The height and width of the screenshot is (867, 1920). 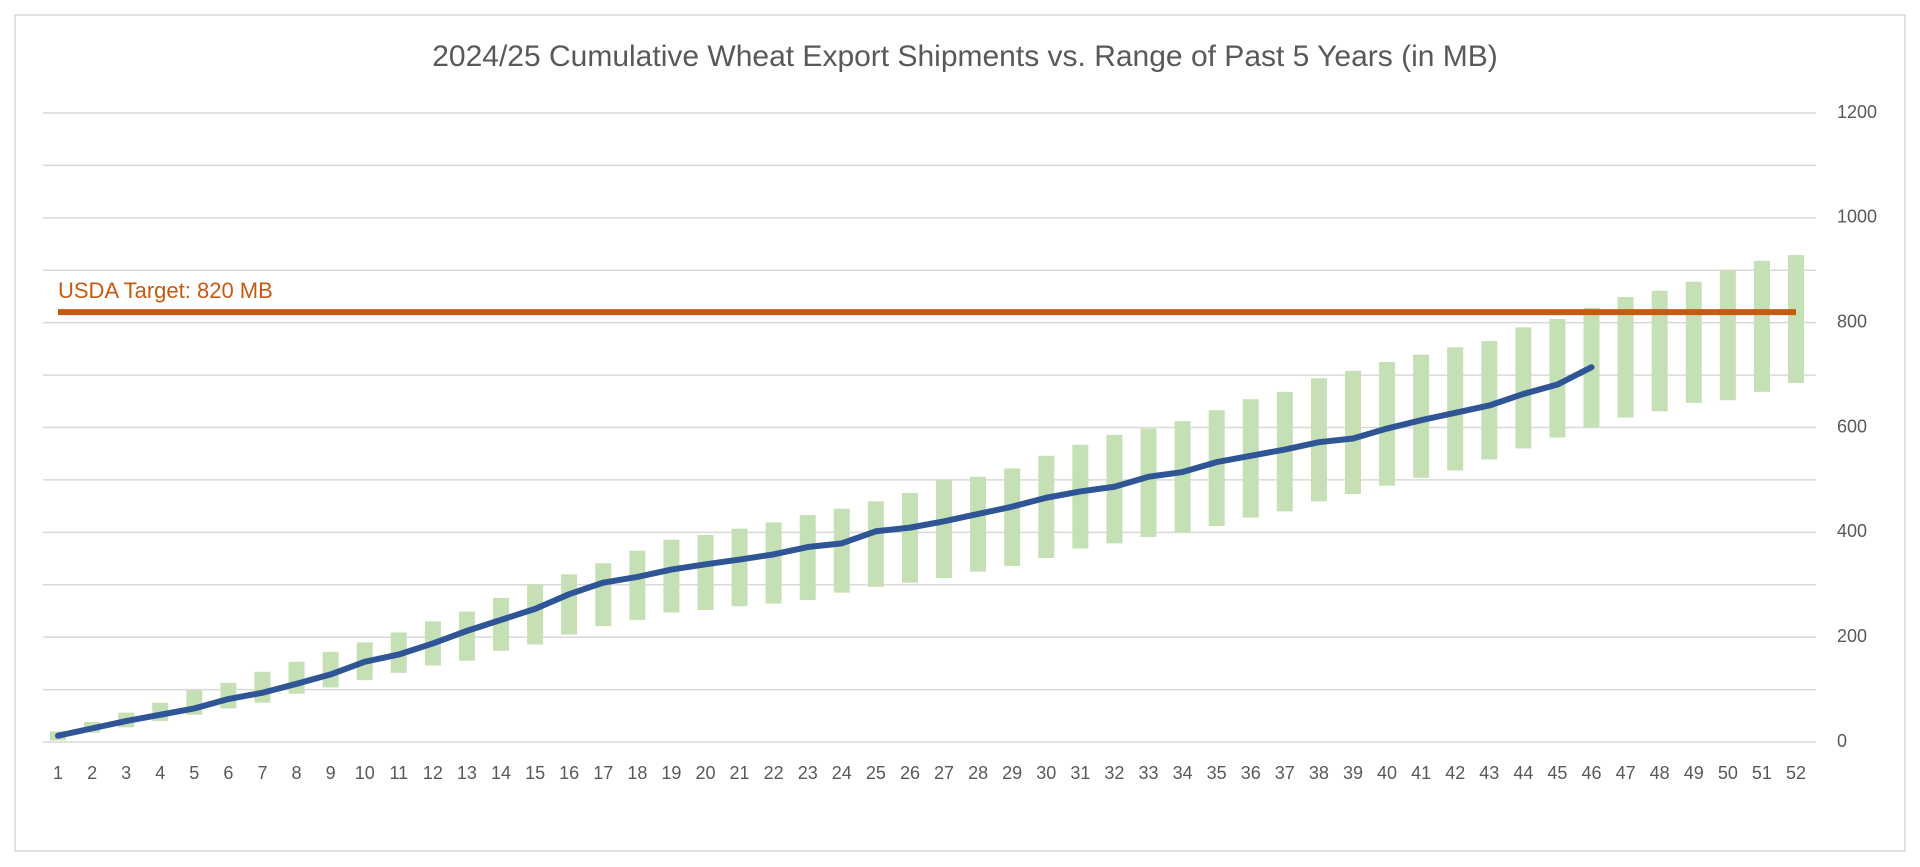 What do you see at coordinates (637, 773) in the screenshot?
I see `x-tick-label: 18` at bounding box center [637, 773].